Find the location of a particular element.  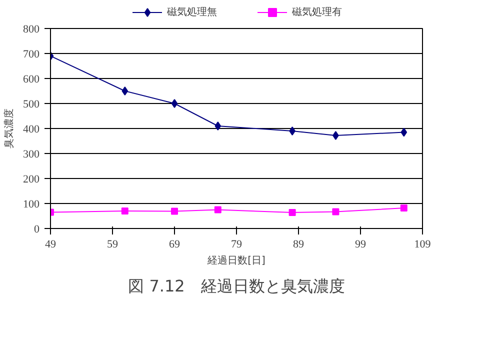

y-tick-label: 300 is located at coordinates (31, 154).